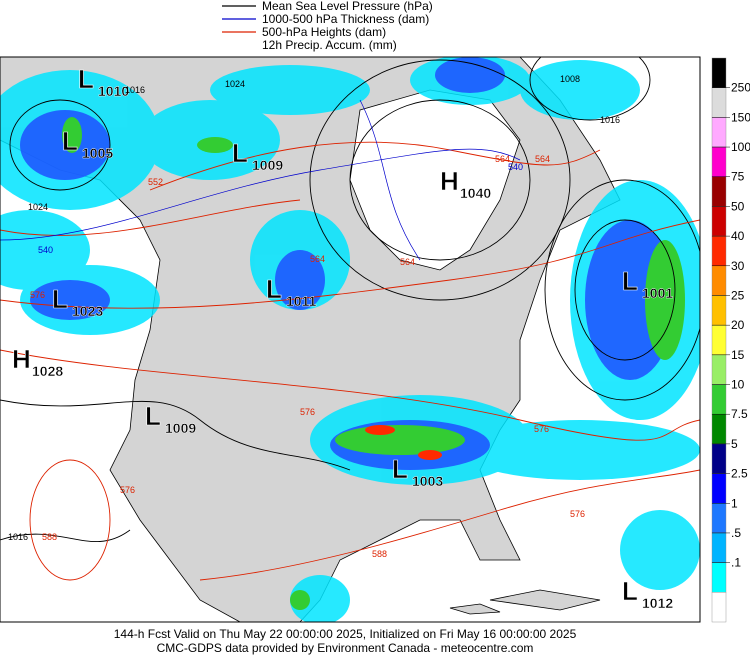 Image resolution: width=750 pixels, height=663 pixels. I want to click on system-pressure: 1040, so click(475, 193).